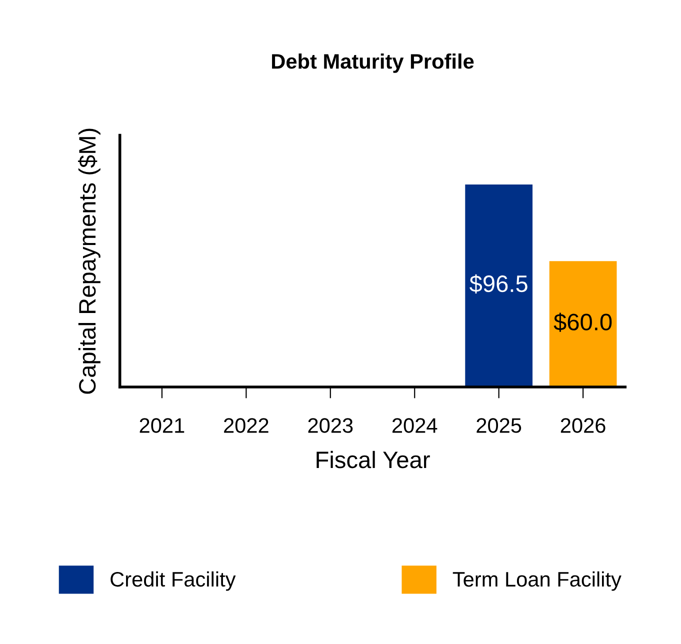  Describe the element at coordinates (373, 63) in the screenshot. I see `chart-title: Debt Maturity Profile` at that location.